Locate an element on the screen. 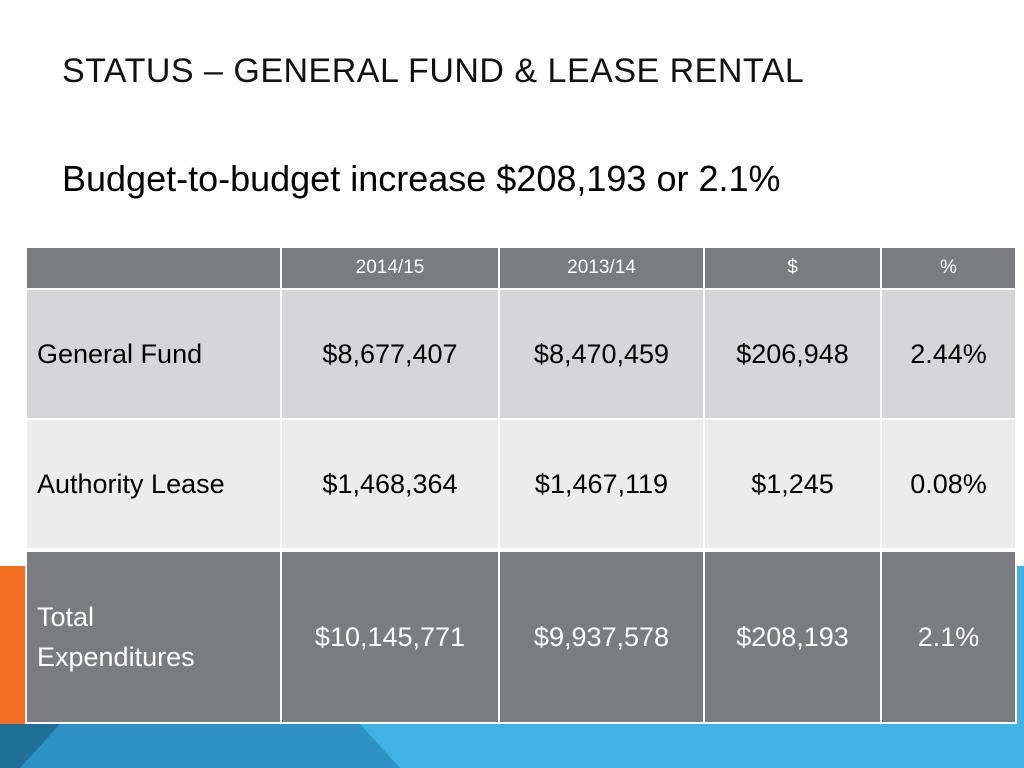 The height and width of the screenshot is (768, 1024). total-cell-2013-14: $9,937,578 is located at coordinates (601, 636).